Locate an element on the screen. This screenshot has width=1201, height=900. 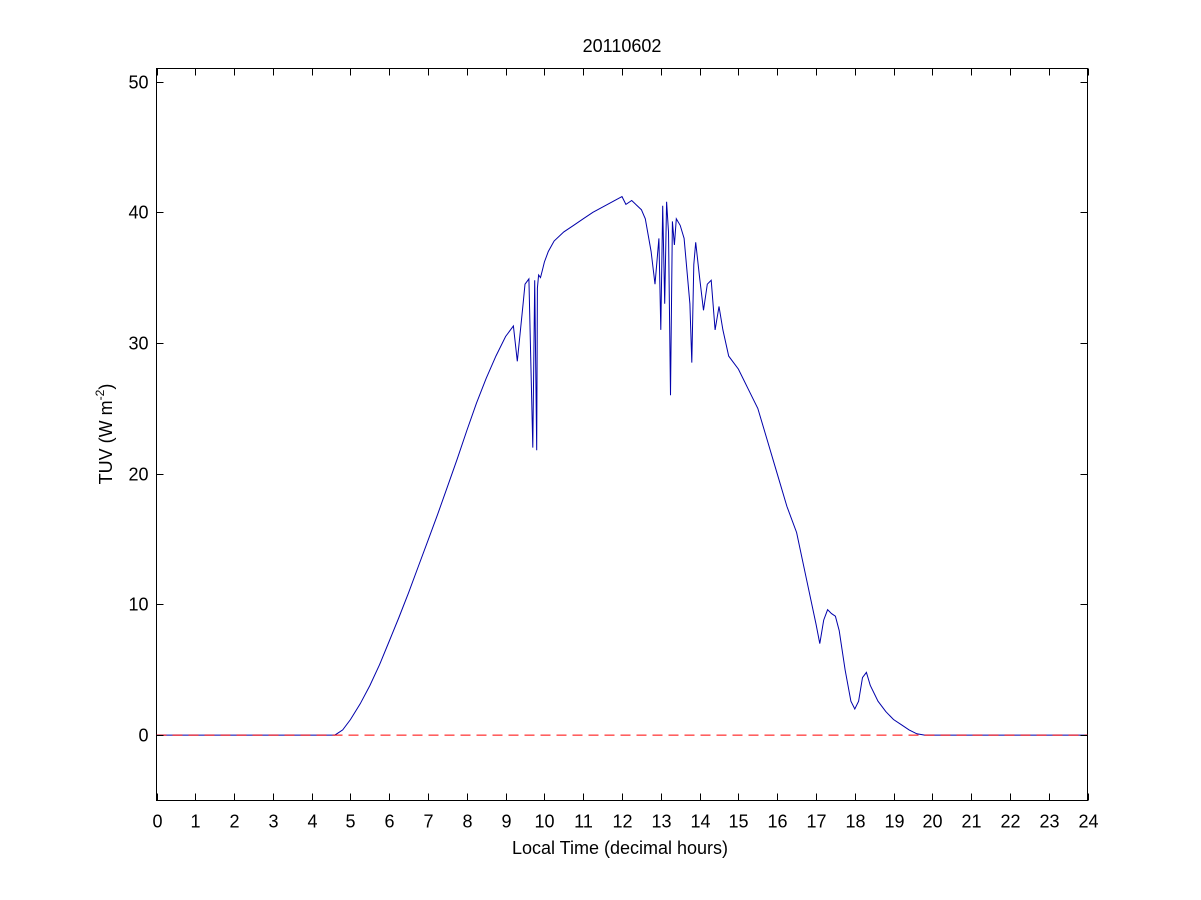
chart-title: 20110602 is located at coordinates (622, 46).